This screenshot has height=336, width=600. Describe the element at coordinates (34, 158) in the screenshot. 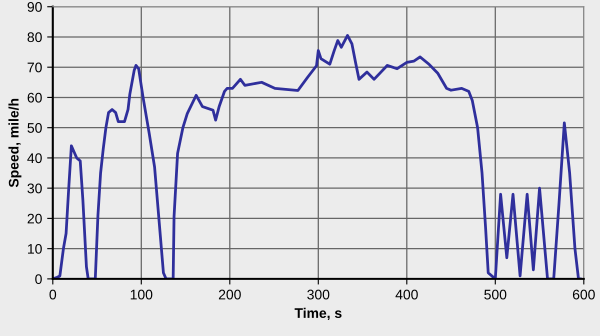

I see `y-tick-label: 40` at that location.